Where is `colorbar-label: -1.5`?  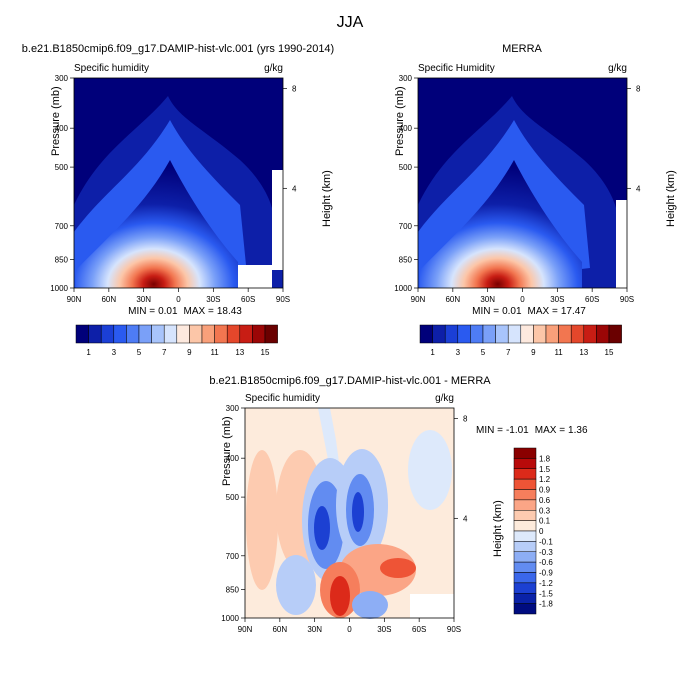 colorbar-label: -1.5 is located at coordinates (546, 593).